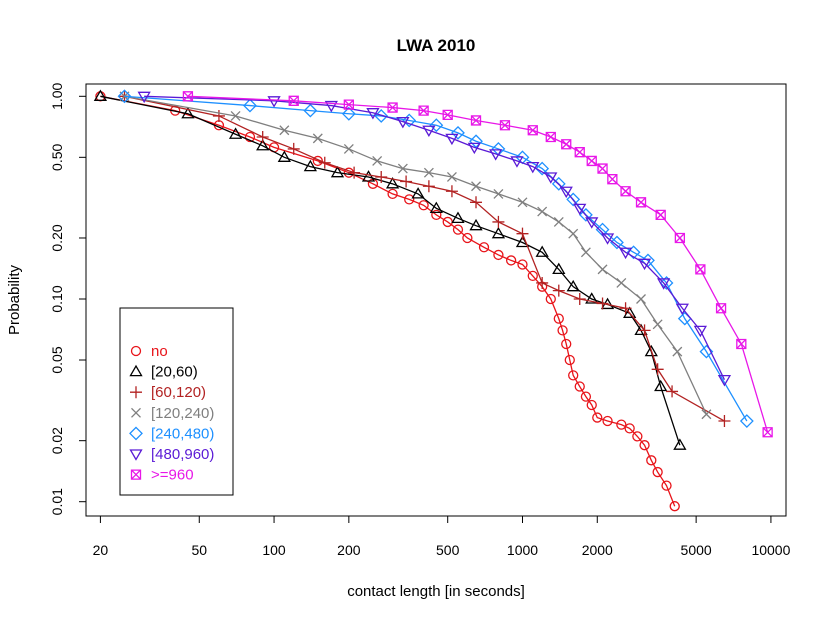 This screenshot has height=623, width=830. Describe the element at coordinates (182, 413) in the screenshot. I see `legend-label: [120,240)` at that location.